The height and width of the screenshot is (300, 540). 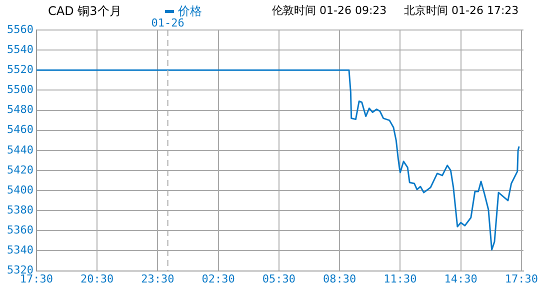 I want to click on text: 北京时间 01-26 17:23, so click(x=461, y=10).